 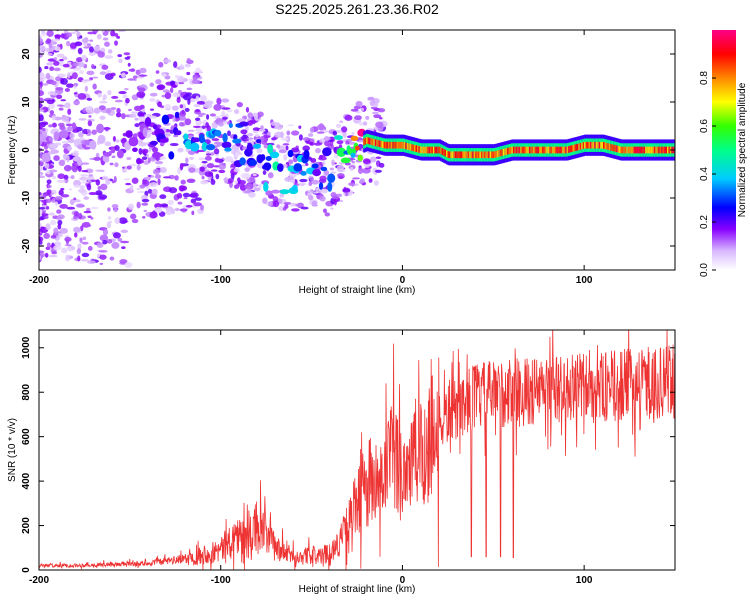 What do you see at coordinates (357, 290) in the screenshot?
I see `spectrogram-xlabel: Height of straight line (km)` at bounding box center [357, 290].